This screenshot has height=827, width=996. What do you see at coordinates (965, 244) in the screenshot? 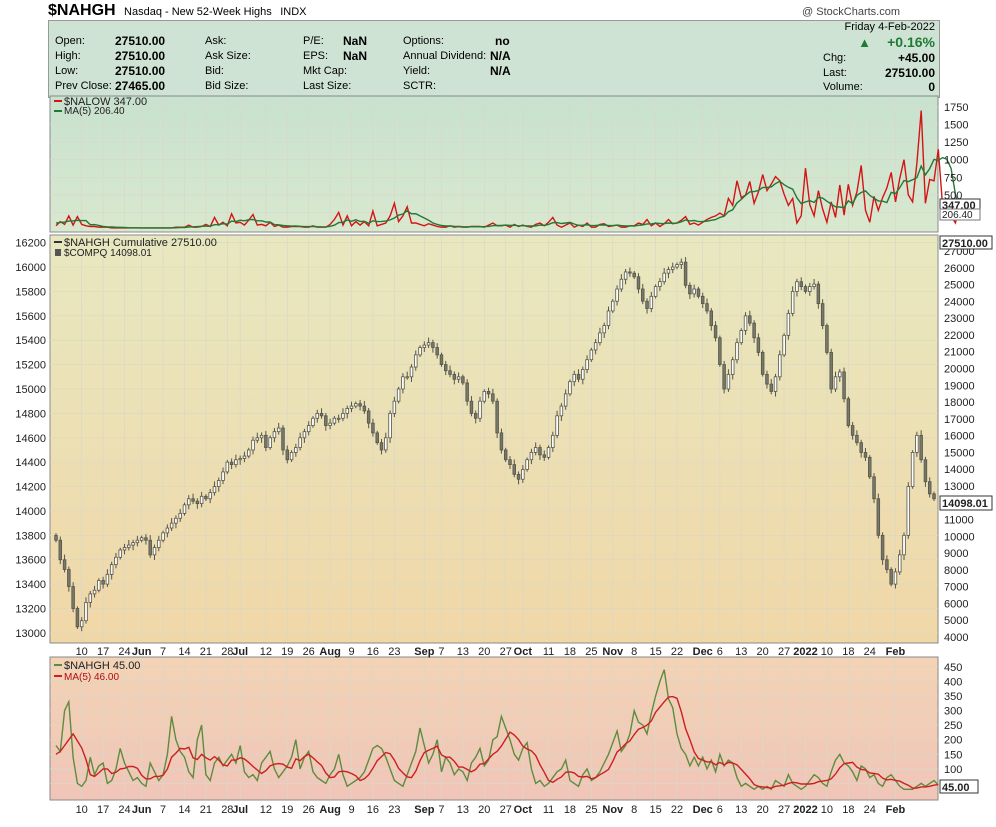
I see `main-last-value: 27510.00` at bounding box center [965, 244].